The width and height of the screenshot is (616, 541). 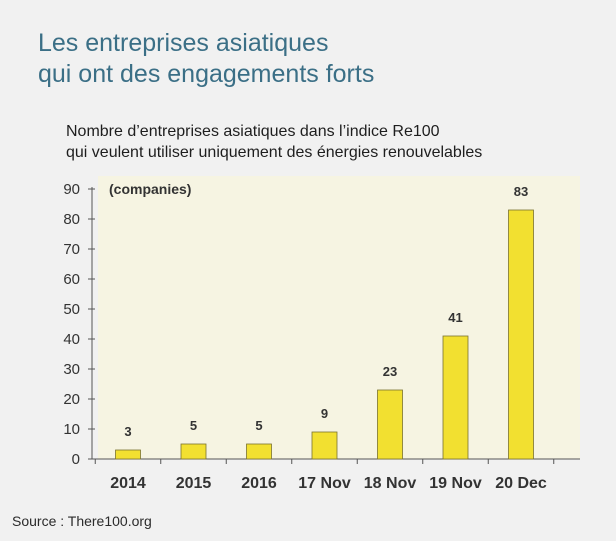 I want to click on x-tick-label-2: 2015, so click(x=194, y=483).